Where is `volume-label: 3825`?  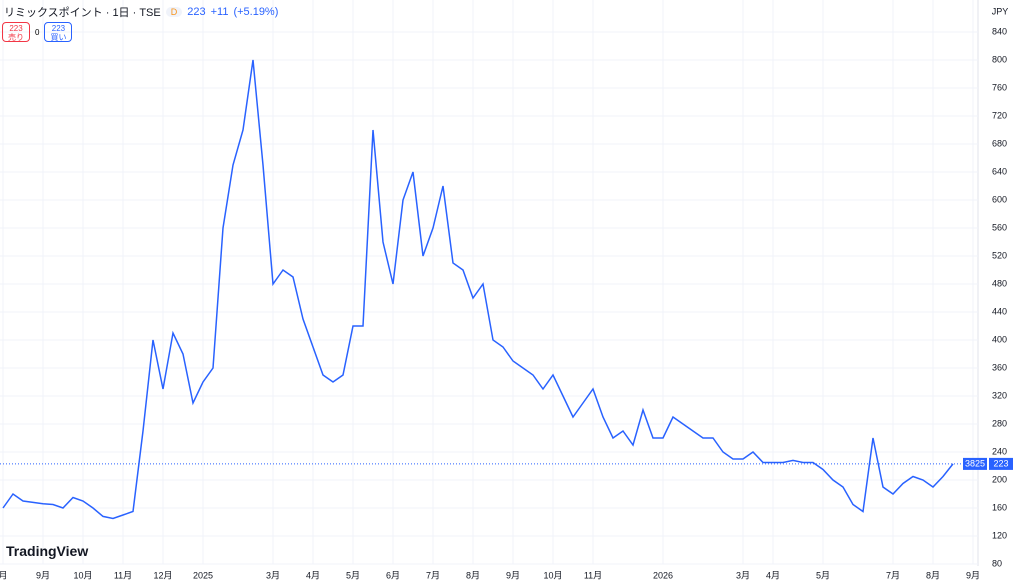
volume-label: 3825 is located at coordinates (975, 463).